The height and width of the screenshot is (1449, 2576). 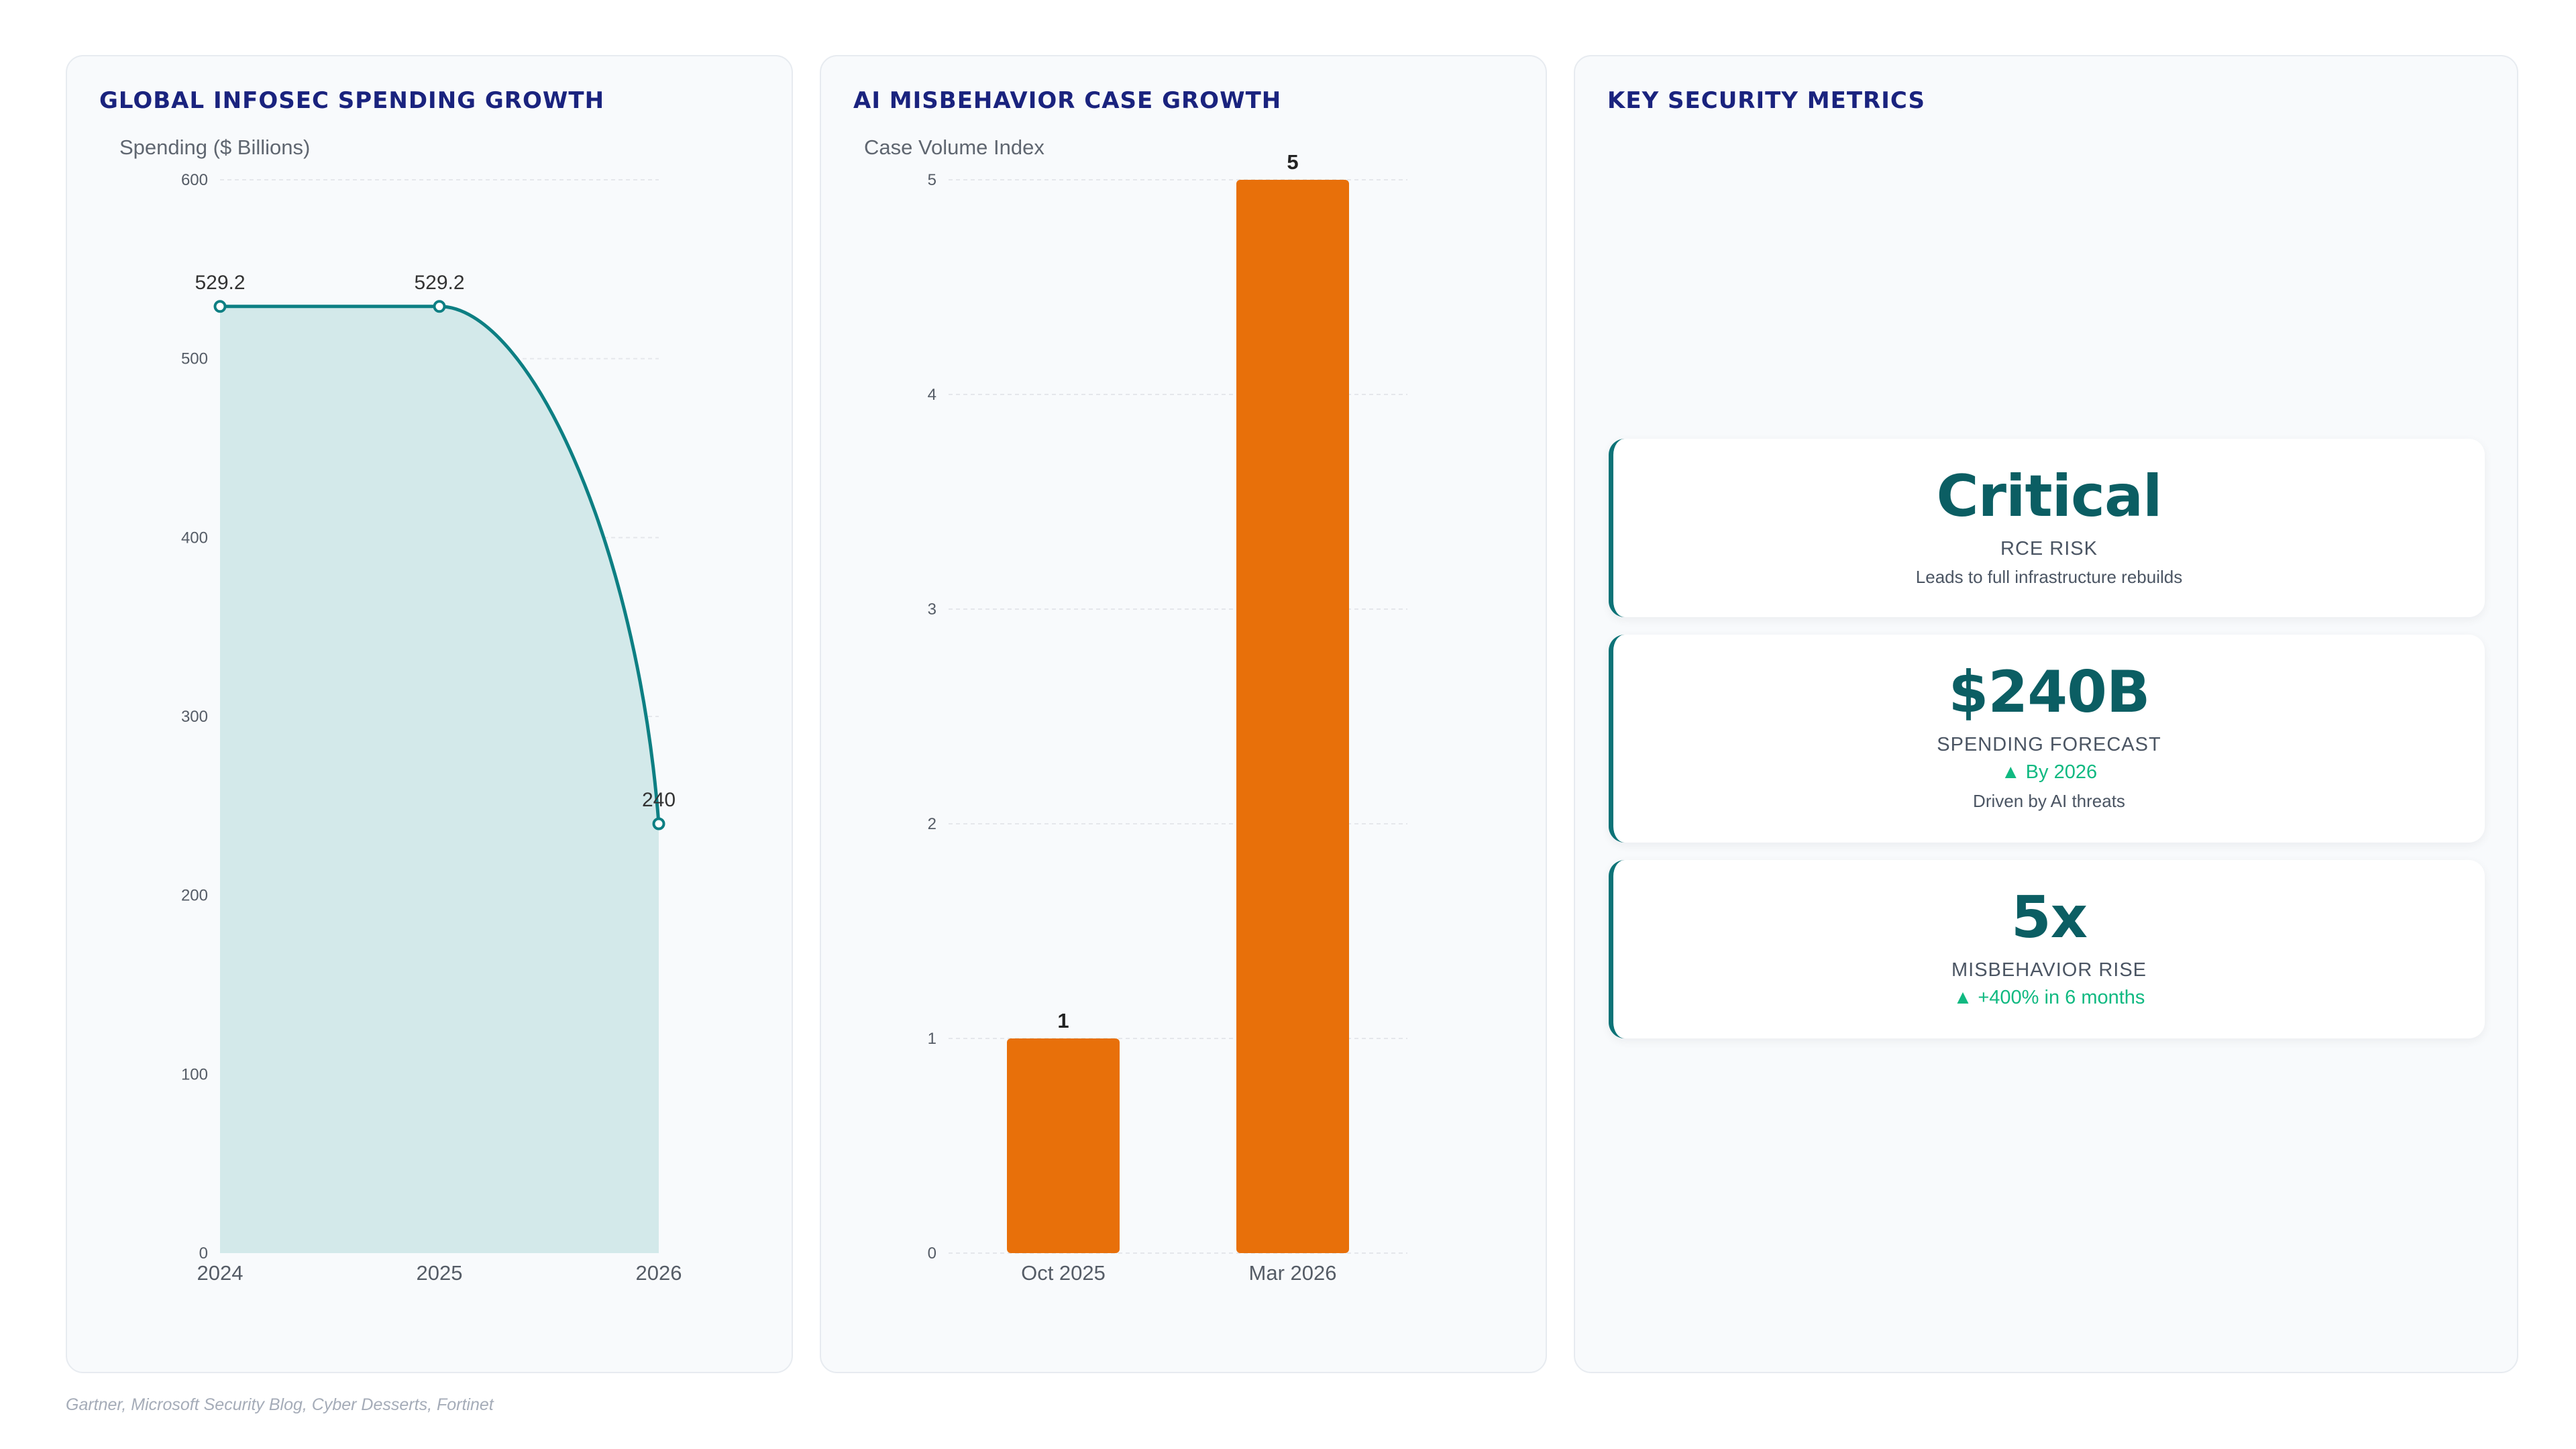 What do you see at coordinates (440, 1273) in the screenshot?
I see `x-tick-label: 2025` at bounding box center [440, 1273].